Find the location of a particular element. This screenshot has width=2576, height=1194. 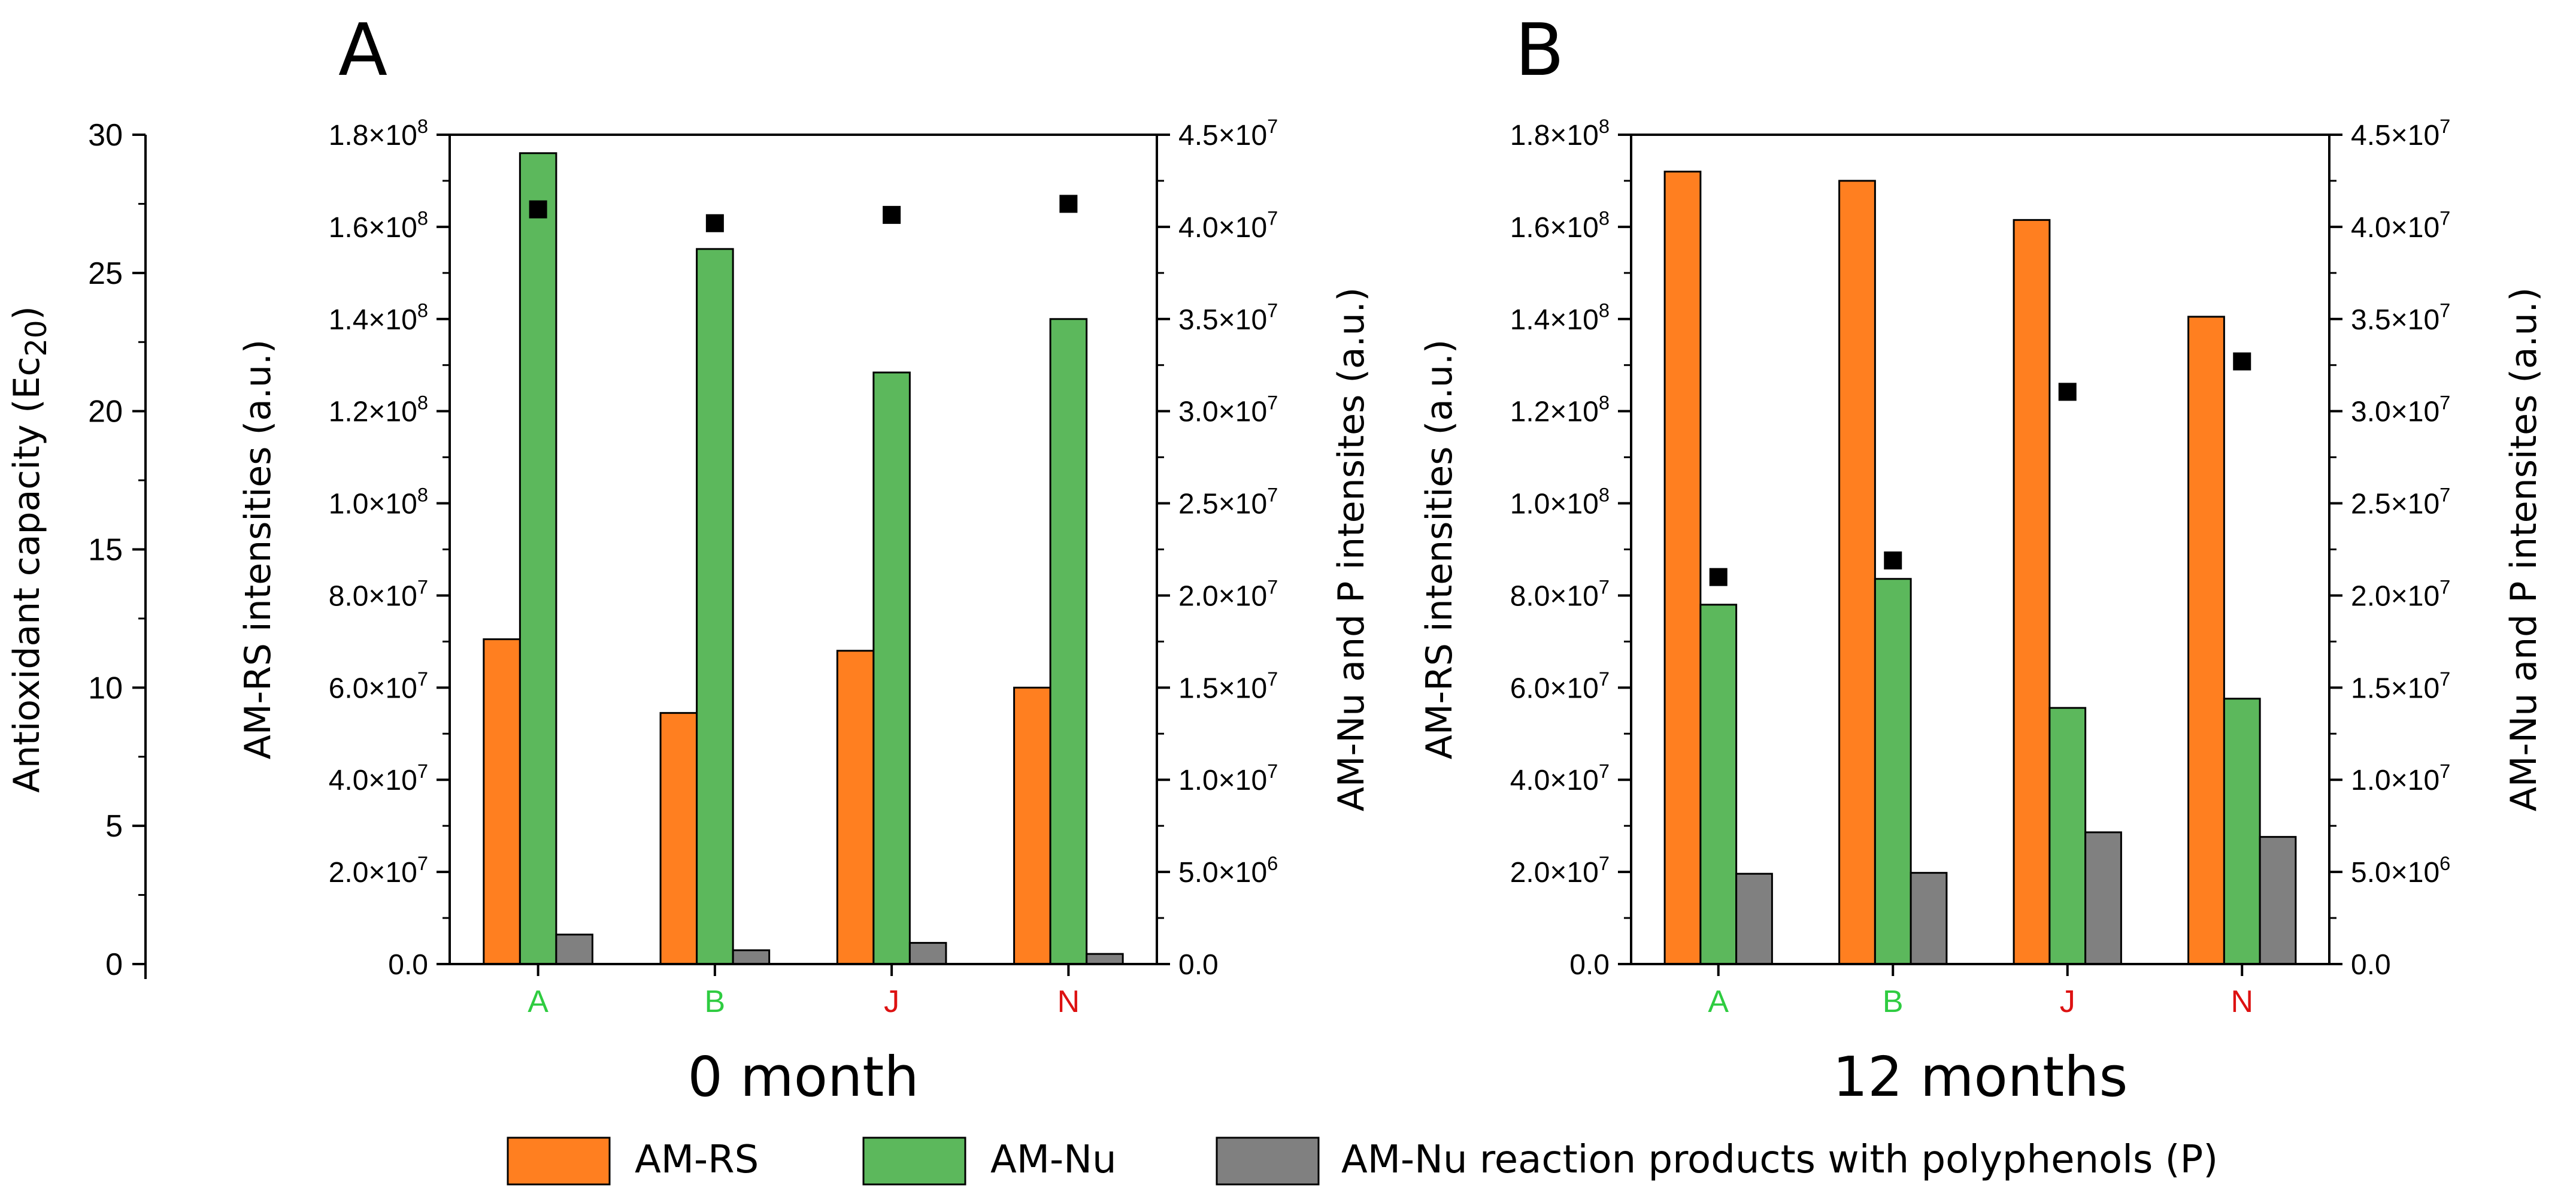

right-tick-label: 1.5×10⁷ is located at coordinates (1228, 686).